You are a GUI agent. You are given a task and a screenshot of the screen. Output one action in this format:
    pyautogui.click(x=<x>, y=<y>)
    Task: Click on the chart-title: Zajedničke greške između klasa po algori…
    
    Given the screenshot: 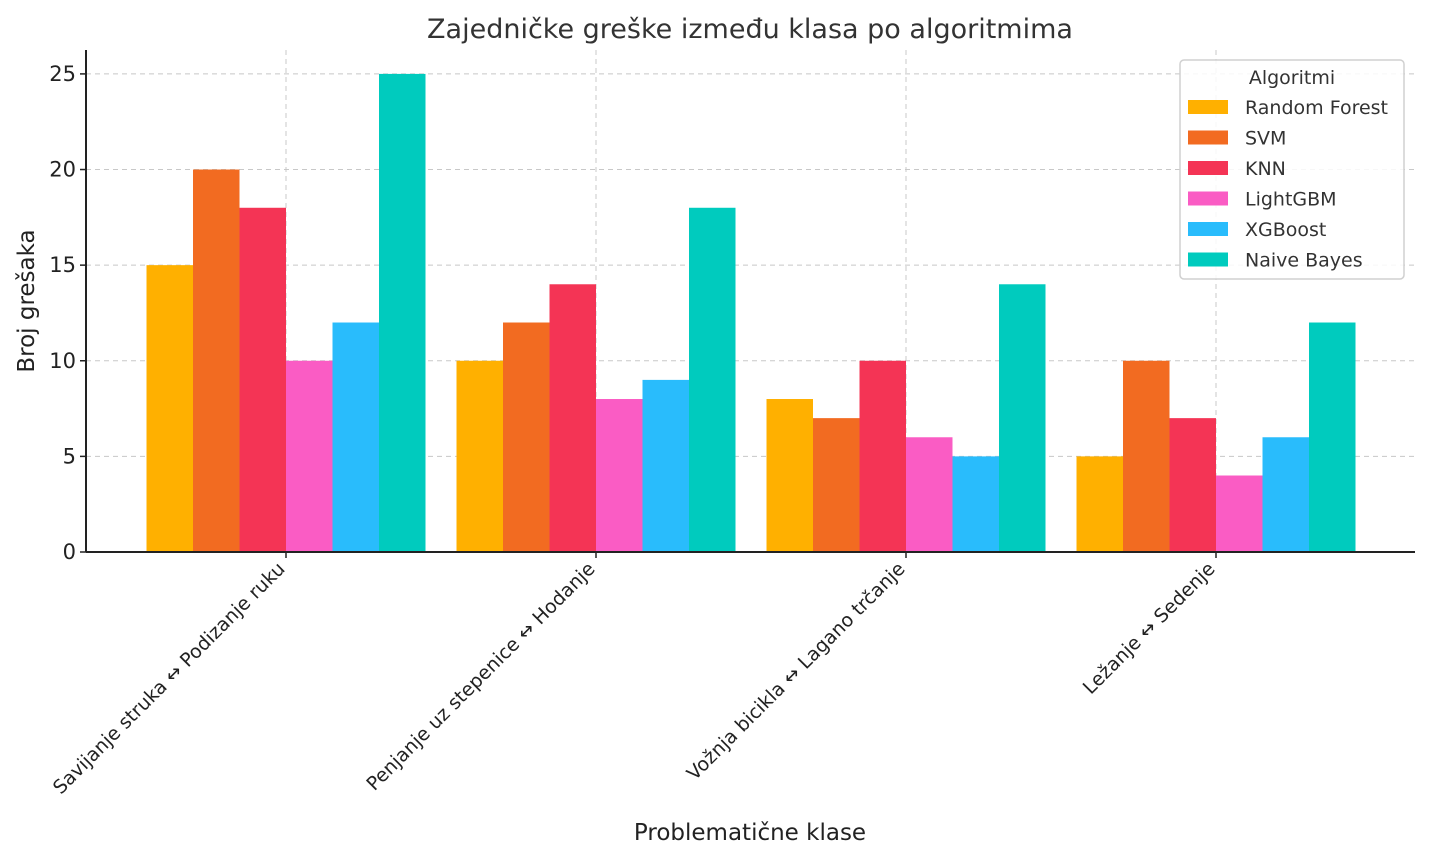 What is the action you would take?
    pyautogui.click(x=750, y=29)
    